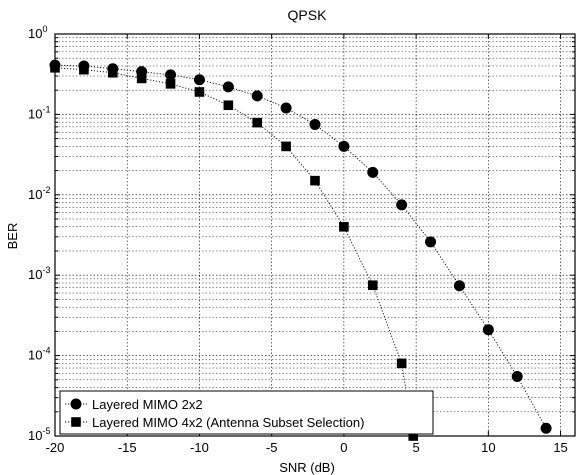 This screenshot has width=578, height=475. What do you see at coordinates (272, 447) in the screenshot?
I see `x-tick-label: -5` at bounding box center [272, 447].